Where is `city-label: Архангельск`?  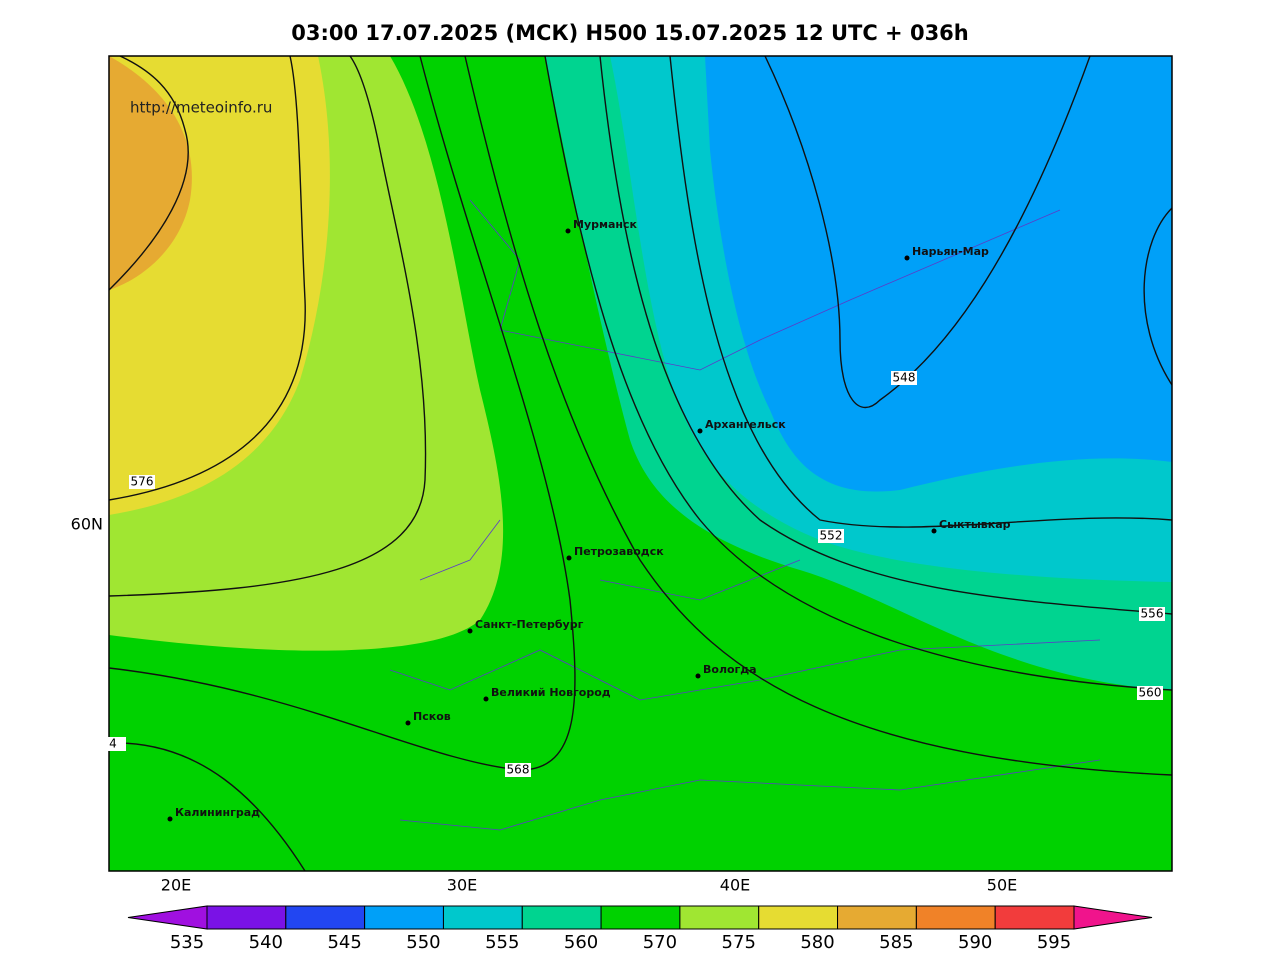 city-label: Архангельск is located at coordinates (745, 424).